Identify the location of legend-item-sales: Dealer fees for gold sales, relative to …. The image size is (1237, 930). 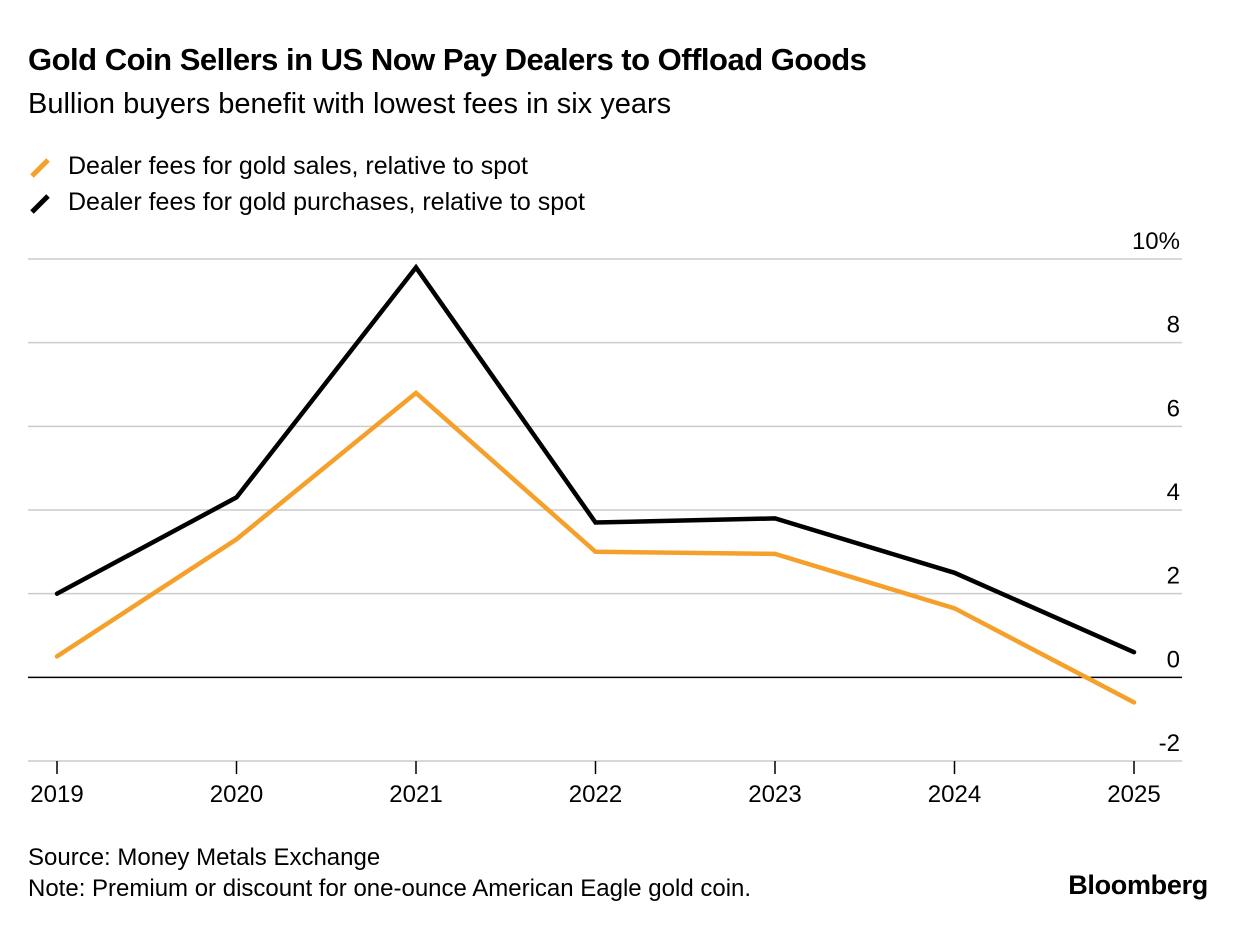
(306, 166).